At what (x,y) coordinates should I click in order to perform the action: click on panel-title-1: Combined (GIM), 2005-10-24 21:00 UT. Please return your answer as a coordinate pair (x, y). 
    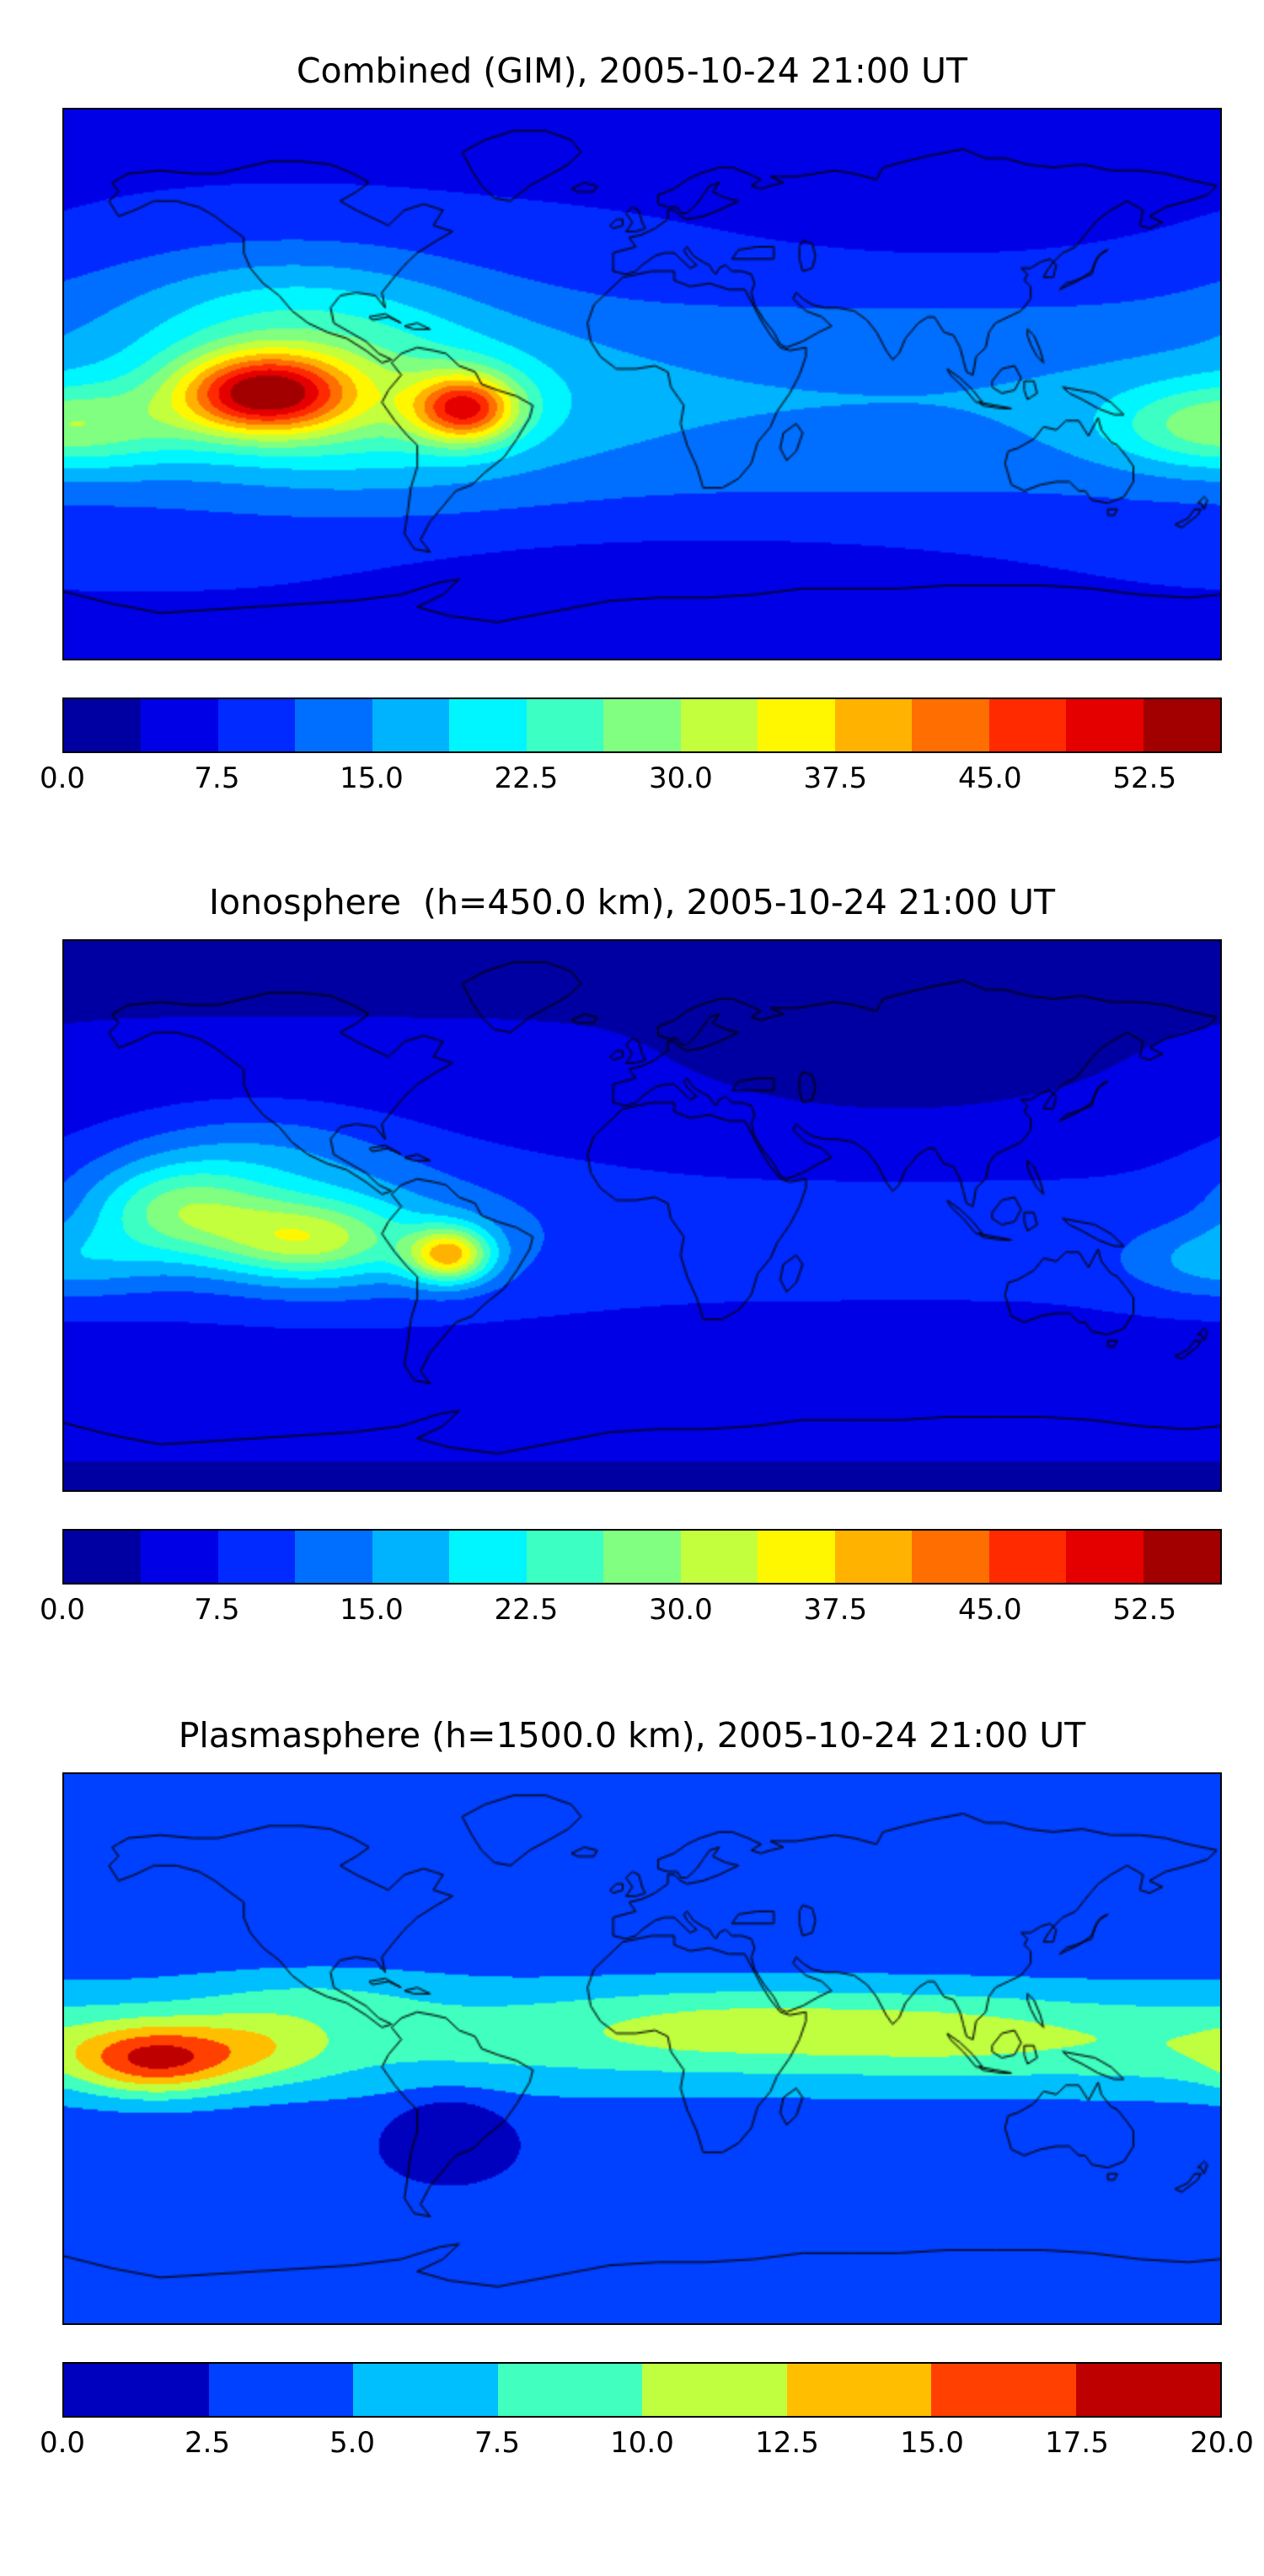
    Looking at the image, I should click on (632, 71).